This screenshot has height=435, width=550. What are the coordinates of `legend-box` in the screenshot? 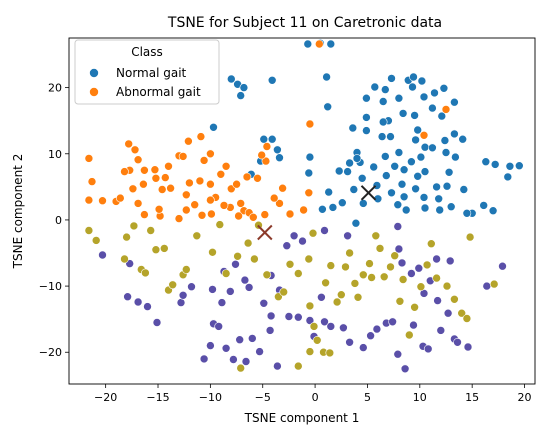 It's located at (147, 72).